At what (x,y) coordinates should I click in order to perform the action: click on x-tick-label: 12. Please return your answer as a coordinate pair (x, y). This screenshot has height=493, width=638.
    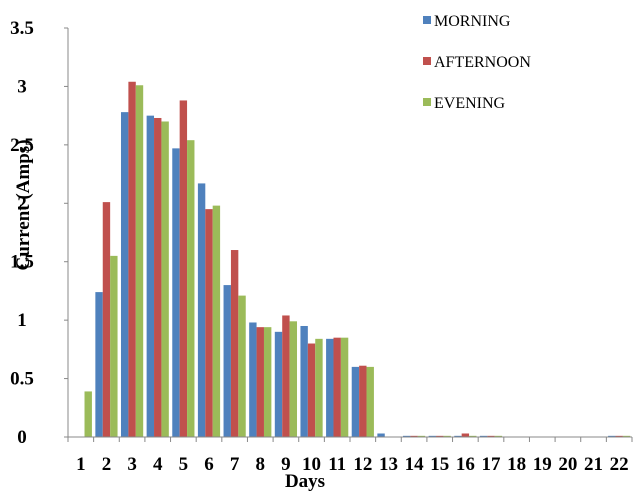
    Looking at the image, I should click on (362, 464).